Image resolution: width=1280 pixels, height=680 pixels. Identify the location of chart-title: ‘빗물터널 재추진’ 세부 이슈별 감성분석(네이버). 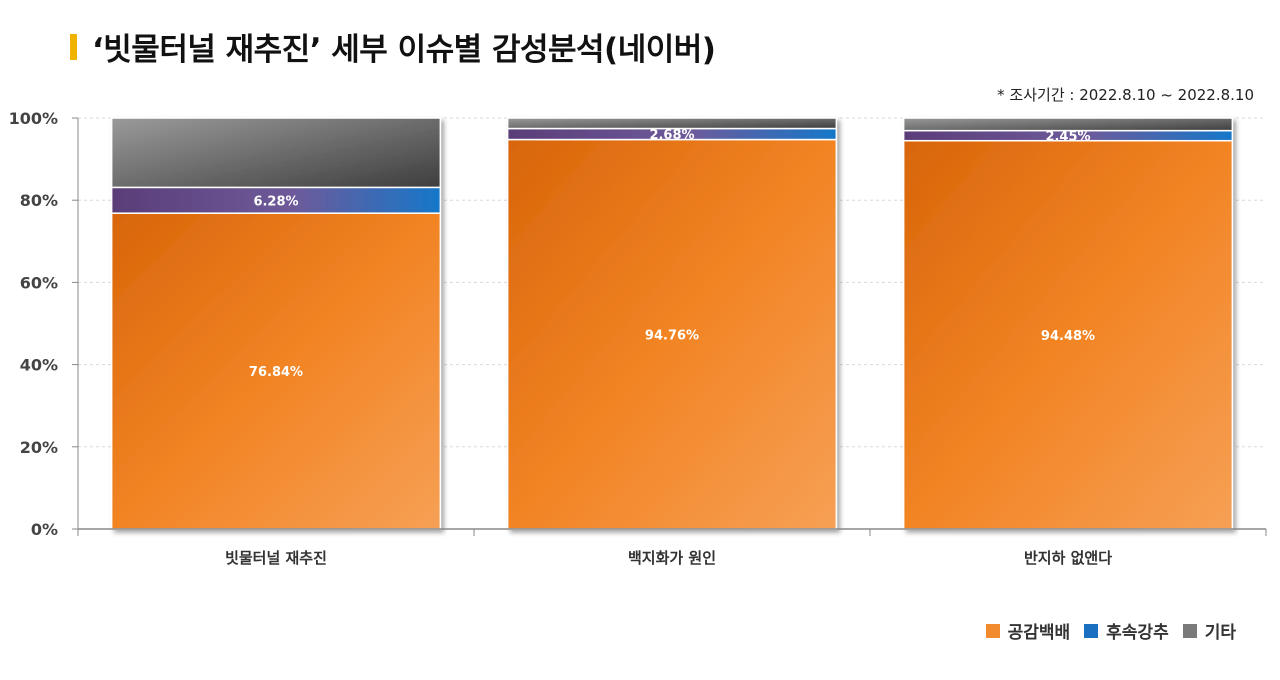
(404, 50).